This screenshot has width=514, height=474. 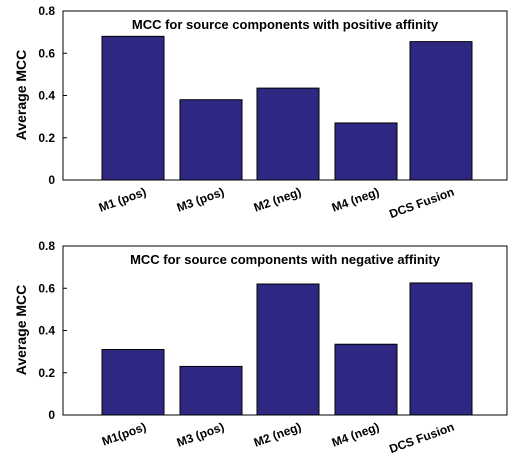 What do you see at coordinates (46, 288) in the screenshot?
I see `y-tick-label-bottom: 0.6` at bounding box center [46, 288].